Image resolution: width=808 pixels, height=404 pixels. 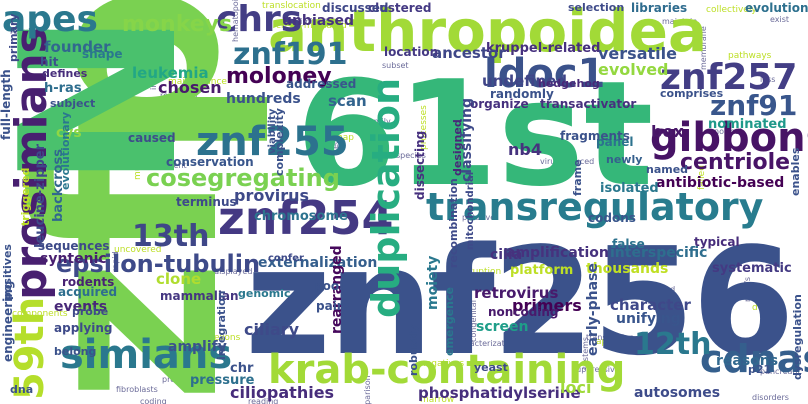 What do you see at coordinates (177, 24) in the screenshot?
I see `word-monkeys: monkeys` at bounding box center [177, 24].